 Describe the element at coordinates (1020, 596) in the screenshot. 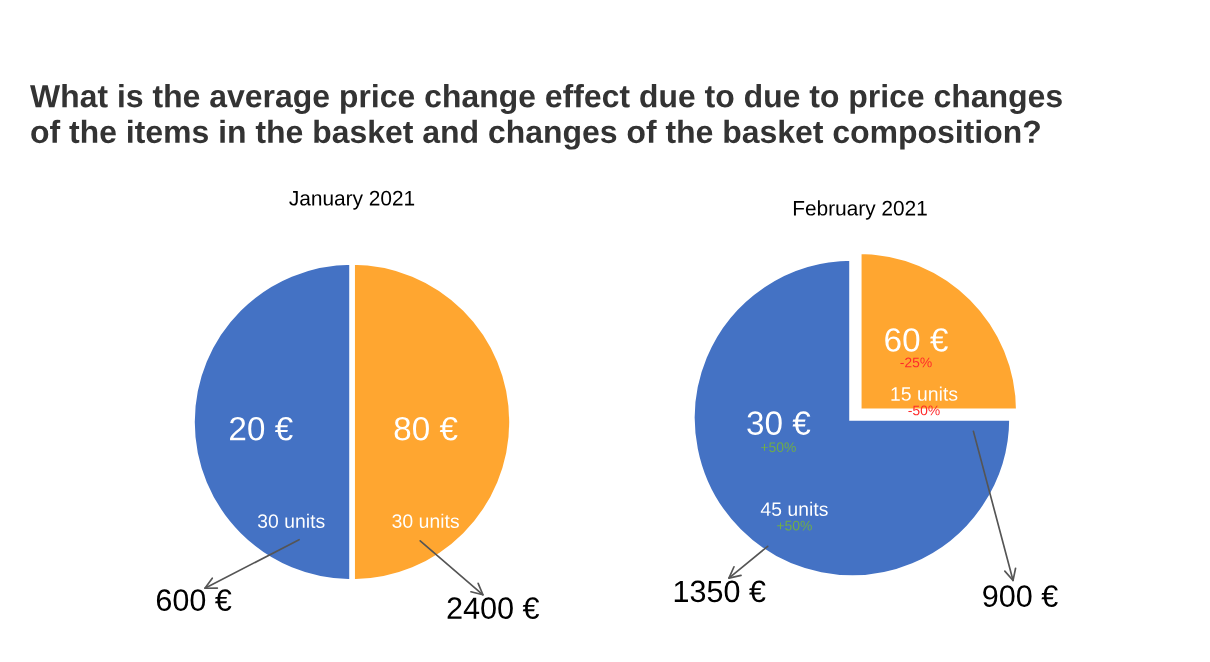

I see `text: 900 €` at that location.